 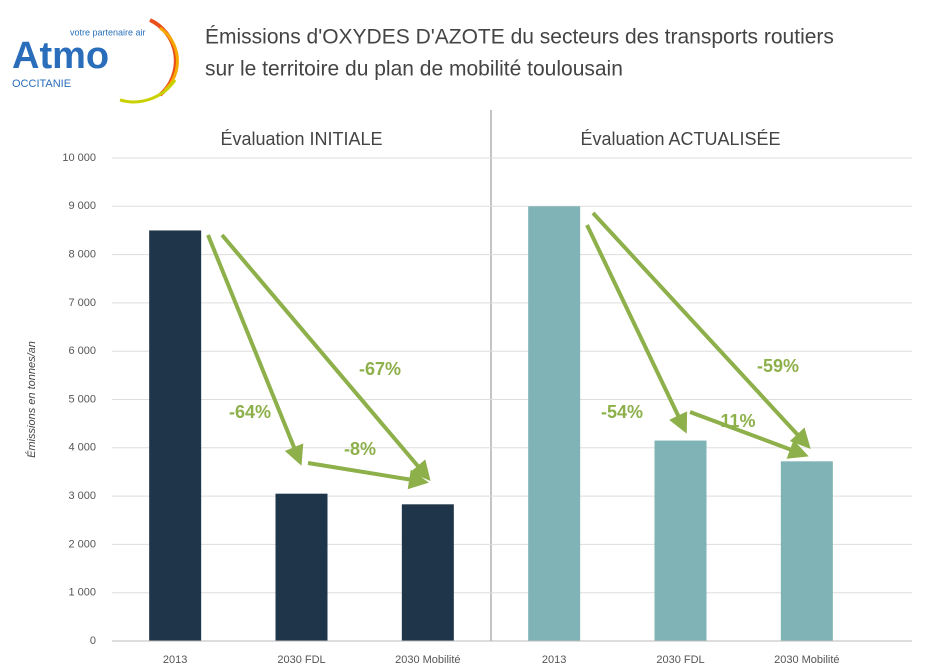 I want to click on logo: votre partenaire air Atmo OCCITANIE, so click(x=95, y=61).